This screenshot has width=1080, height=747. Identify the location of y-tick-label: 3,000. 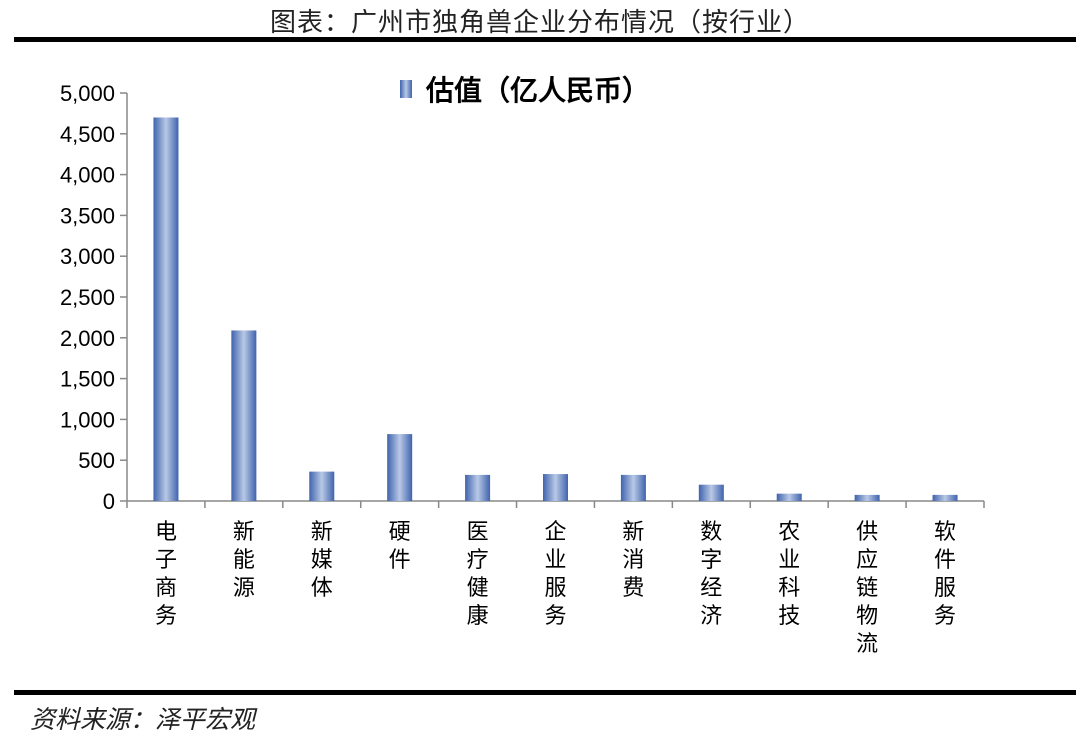
(87, 256).